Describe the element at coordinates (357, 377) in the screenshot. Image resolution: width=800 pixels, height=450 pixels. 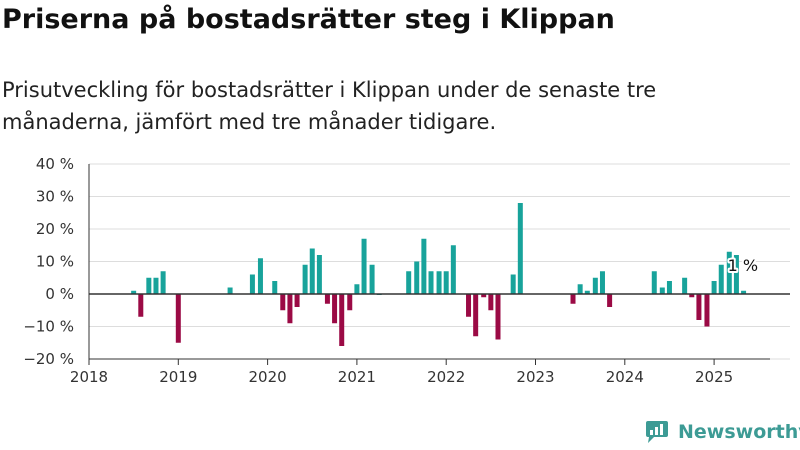
I see `x-tick-label: 2021` at that location.